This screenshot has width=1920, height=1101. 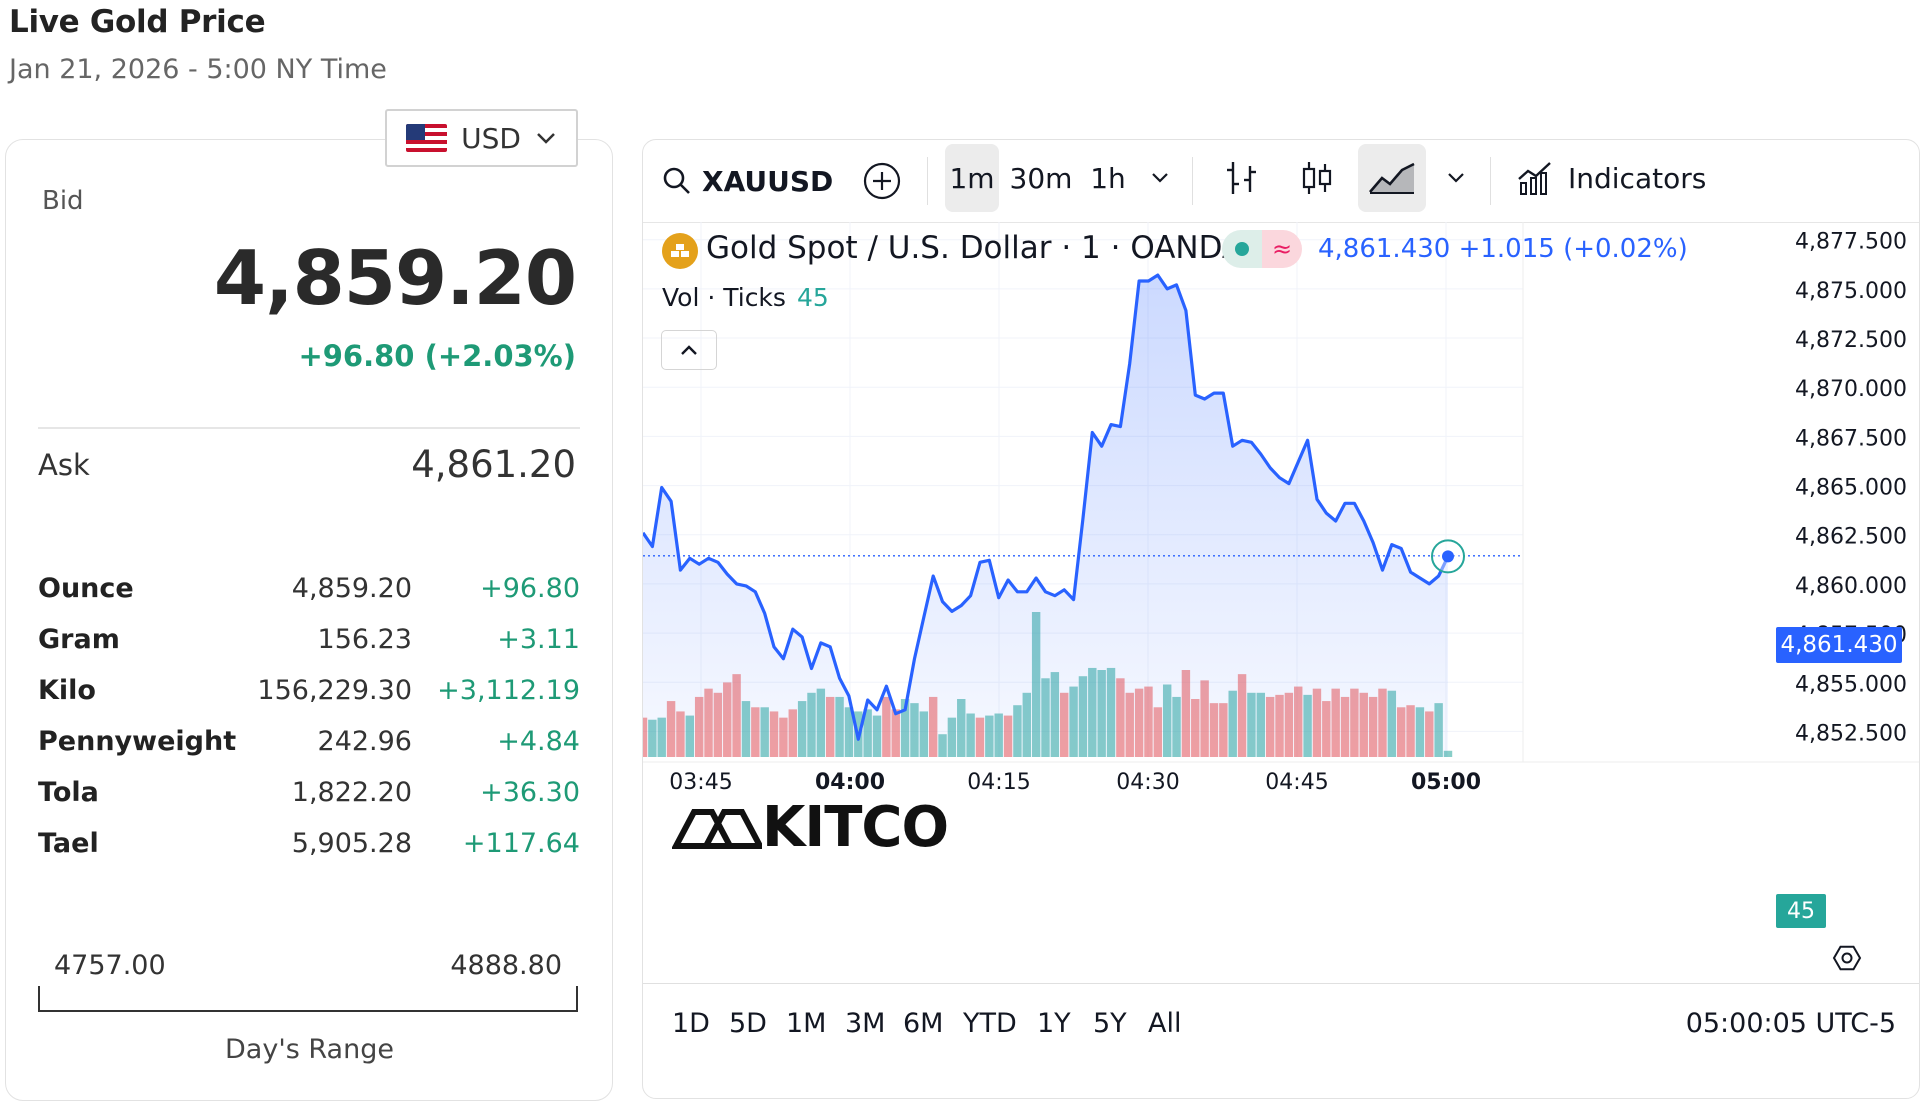 I want to click on market-status-pill: ≈, so click(x=1262, y=249).